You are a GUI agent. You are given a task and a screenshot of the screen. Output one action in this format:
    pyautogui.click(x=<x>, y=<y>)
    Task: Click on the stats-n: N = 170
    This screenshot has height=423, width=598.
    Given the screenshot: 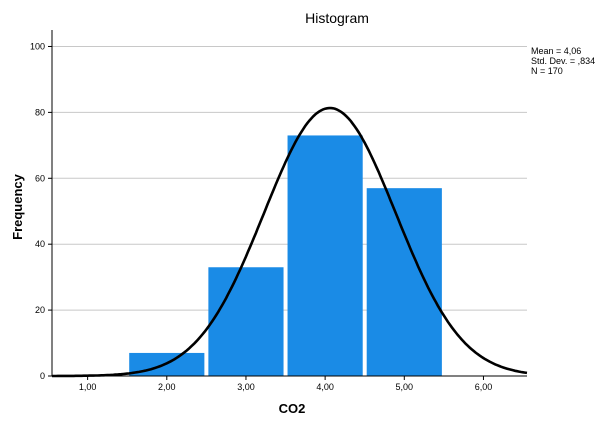 What is the action you would take?
    pyautogui.click(x=547, y=71)
    